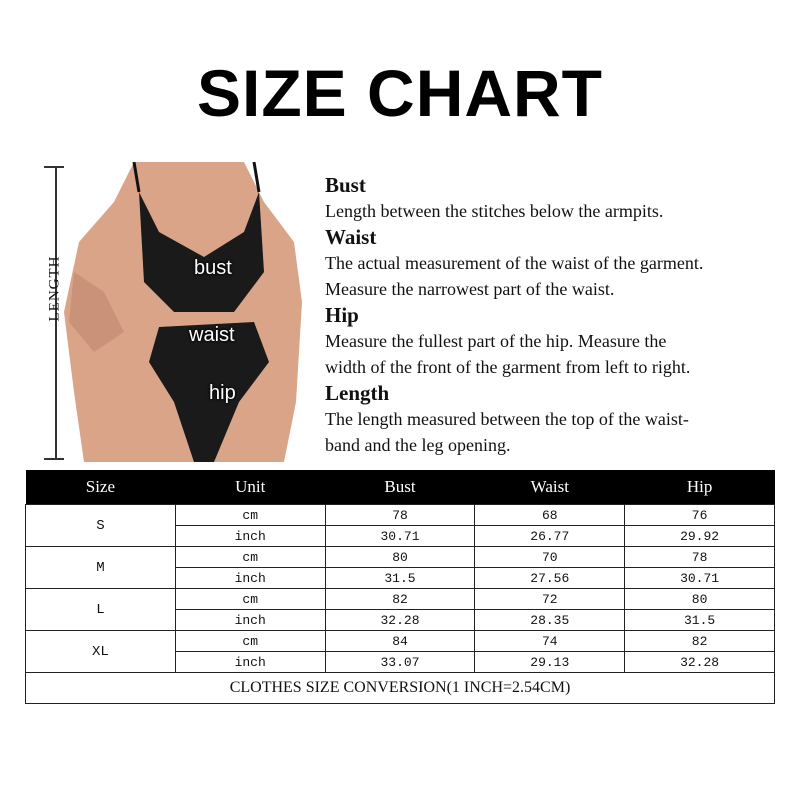  Describe the element at coordinates (342, 315) in the screenshot. I see `hip-heading: Hip` at that location.